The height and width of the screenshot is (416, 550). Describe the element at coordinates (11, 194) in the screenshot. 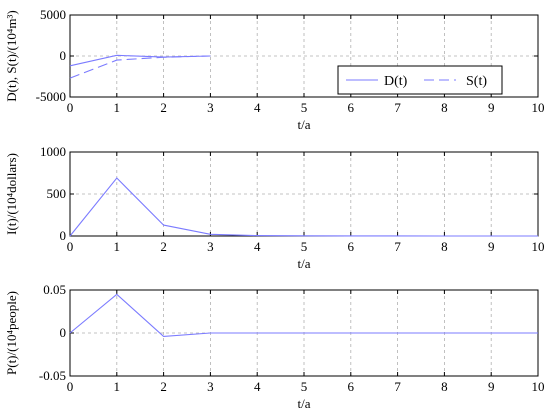

I see `y-axis-label: I(t)/(10⁴dollars)` at that location.